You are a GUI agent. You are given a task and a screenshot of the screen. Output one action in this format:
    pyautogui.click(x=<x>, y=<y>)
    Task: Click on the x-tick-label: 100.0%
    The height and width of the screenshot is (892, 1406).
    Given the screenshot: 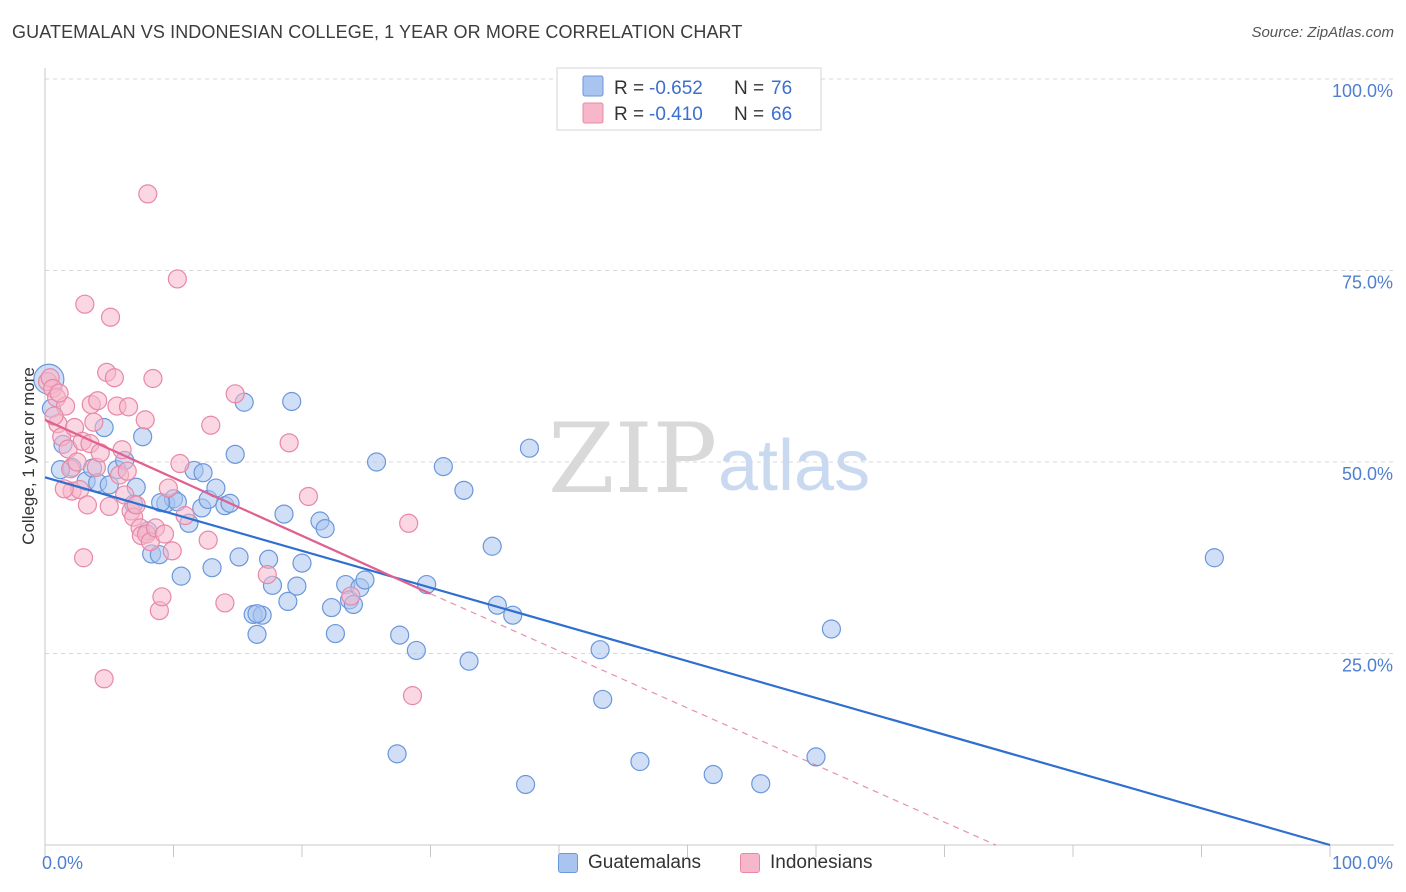 What is the action you would take?
    pyautogui.click(x=1362, y=863)
    